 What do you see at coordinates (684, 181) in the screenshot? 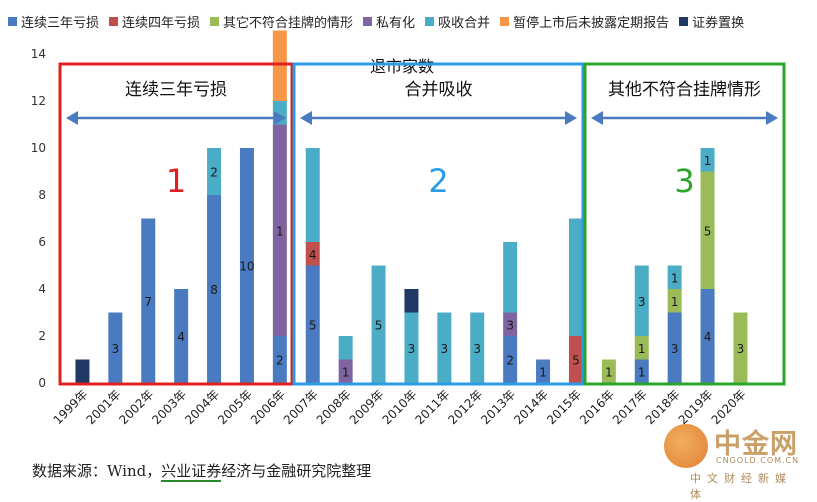
I see `annotation-number: 3` at bounding box center [684, 181].